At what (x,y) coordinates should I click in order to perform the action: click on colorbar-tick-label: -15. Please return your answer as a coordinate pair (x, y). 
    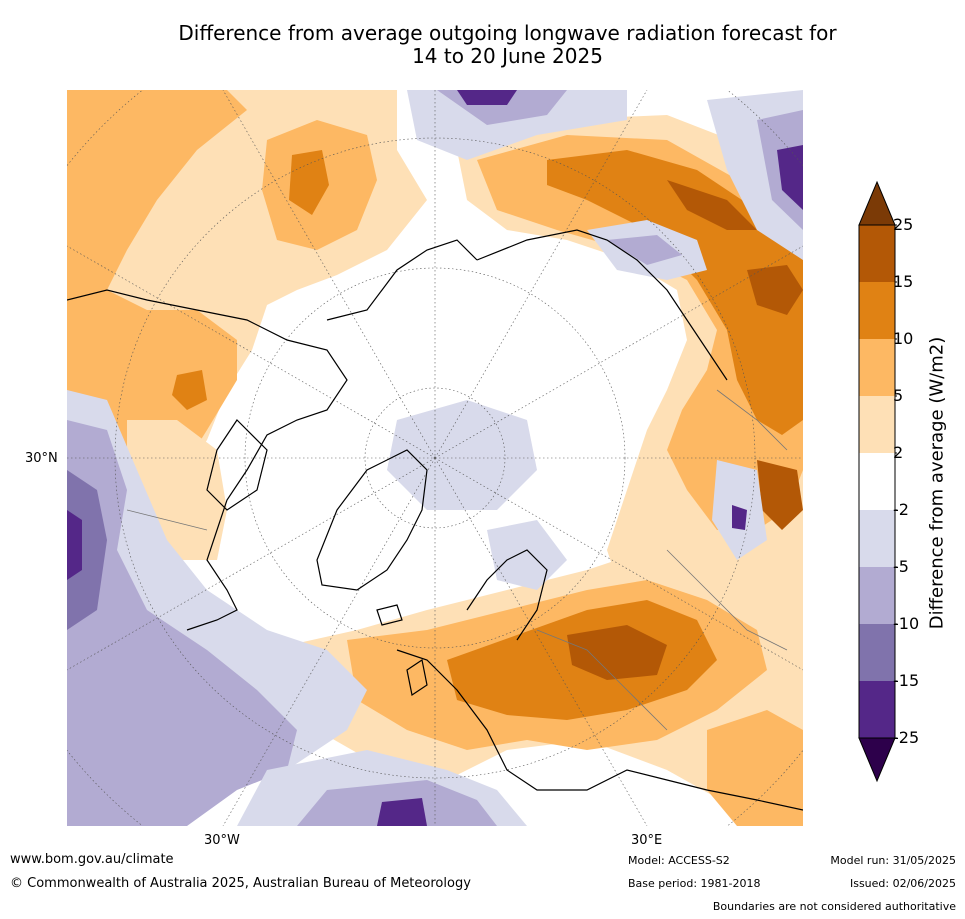
    Looking at the image, I should click on (906, 680).